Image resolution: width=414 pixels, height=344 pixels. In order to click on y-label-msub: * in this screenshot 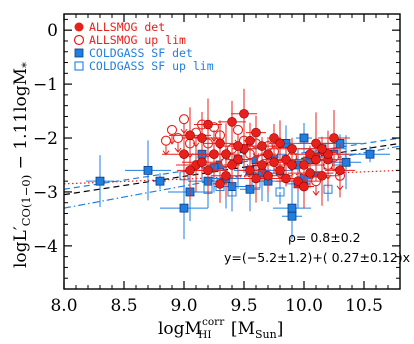, I will do `click(26, 65)`.